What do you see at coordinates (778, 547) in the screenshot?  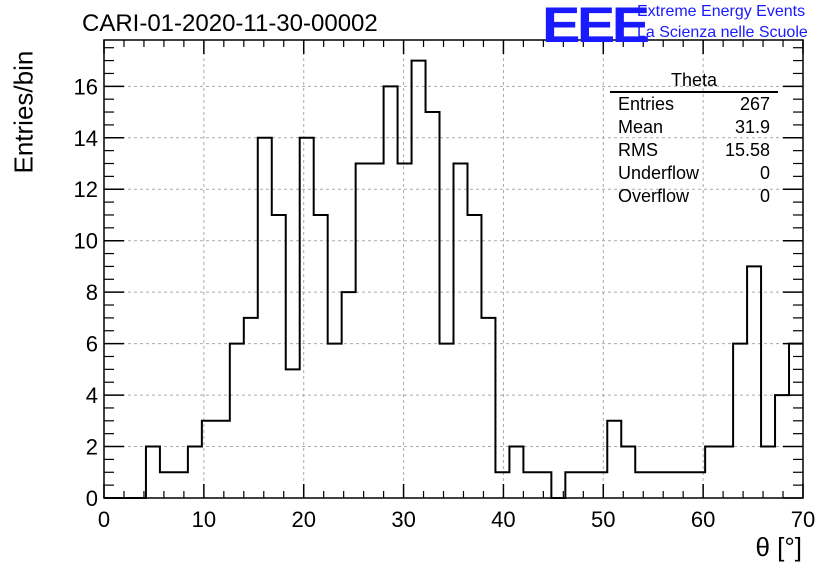 I see `x-axis-label: θ [°]` at bounding box center [778, 547].